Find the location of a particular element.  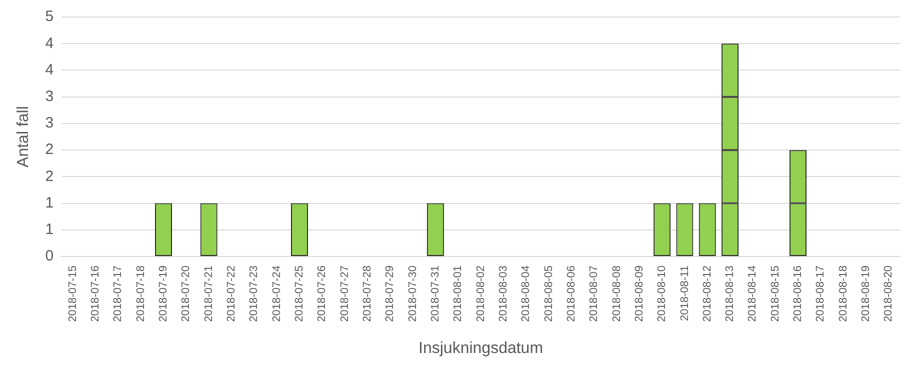

x-tick-label: 2018-08-12 is located at coordinates (707, 294).